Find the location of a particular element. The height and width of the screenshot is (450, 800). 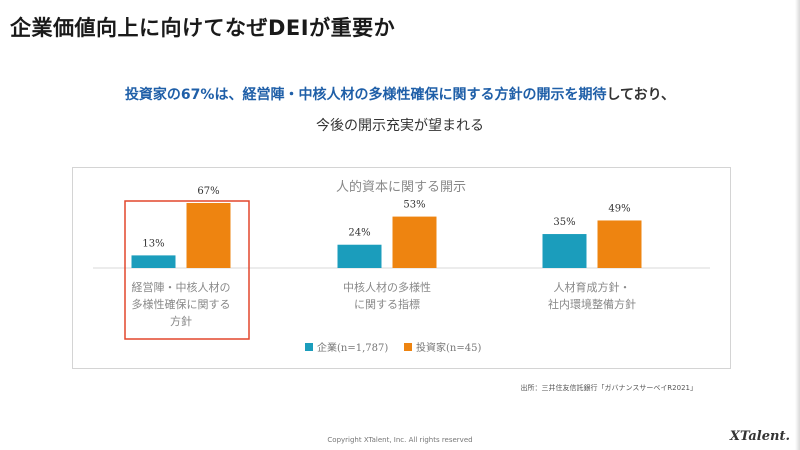

data-label: 53% is located at coordinates (414, 205).